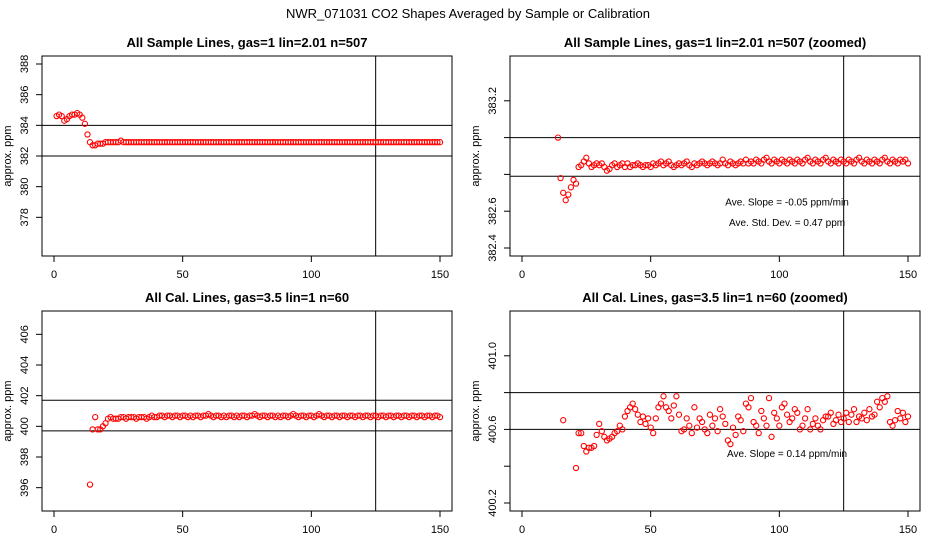 The height and width of the screenshot is (545, 936). What do you see at coordinates (25, 186) in the screenshot?
I see `y-tick-label: 380` at bounding box center [25, 186].